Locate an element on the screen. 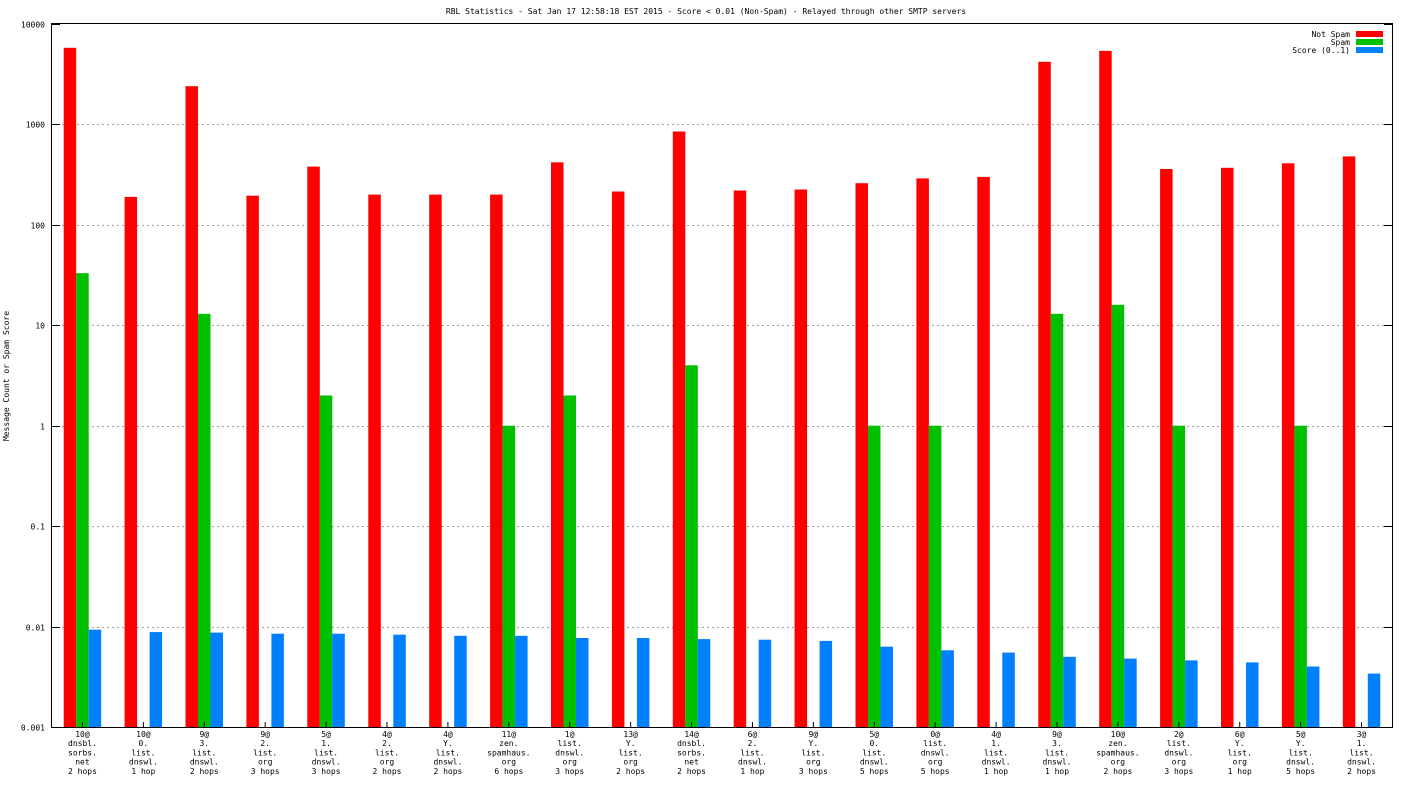  y-tick-label: 10 is located at coordinates (40, 326).